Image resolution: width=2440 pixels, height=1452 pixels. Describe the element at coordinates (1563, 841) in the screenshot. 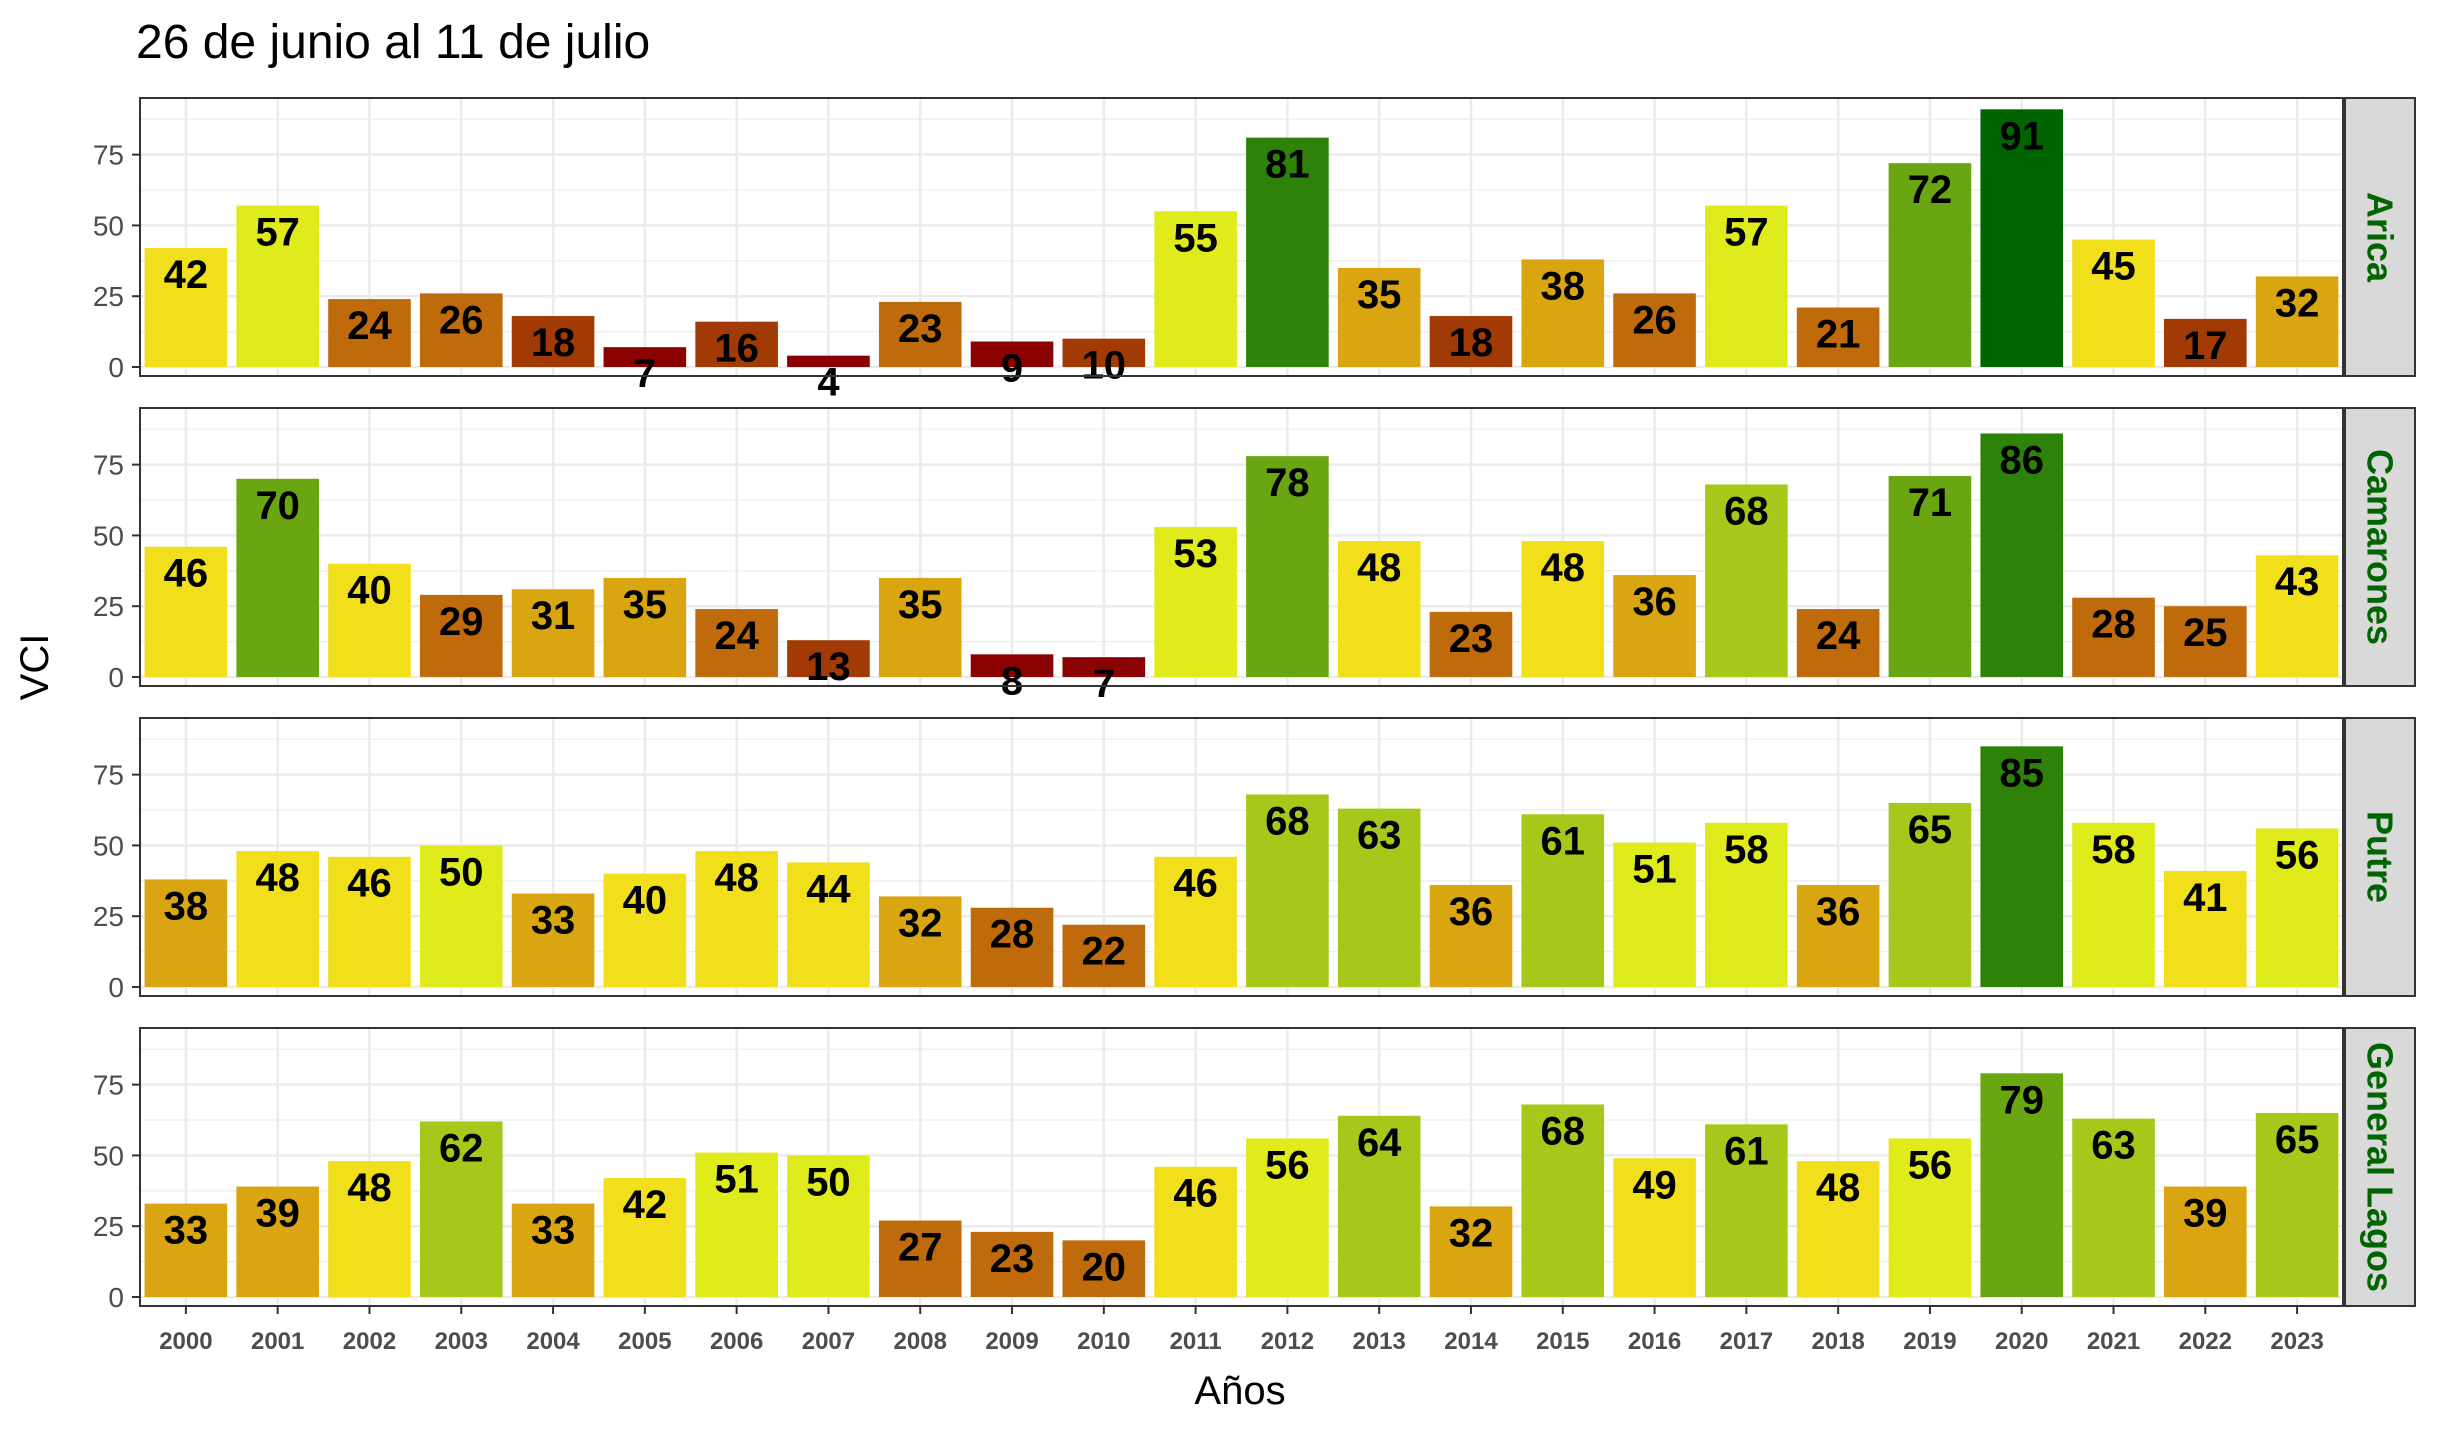

I see `bar-label: 61` at that location.